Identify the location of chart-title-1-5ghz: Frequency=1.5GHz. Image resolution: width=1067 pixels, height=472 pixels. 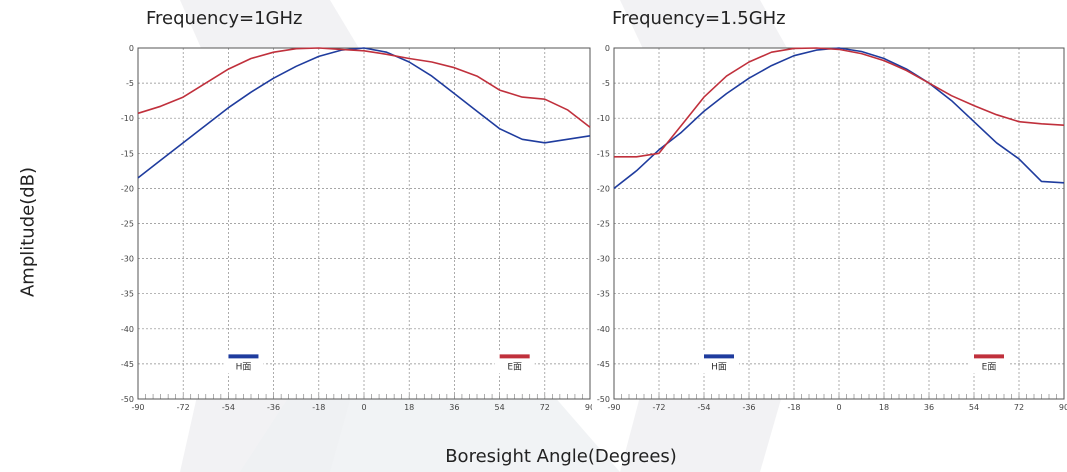
(699, 18).